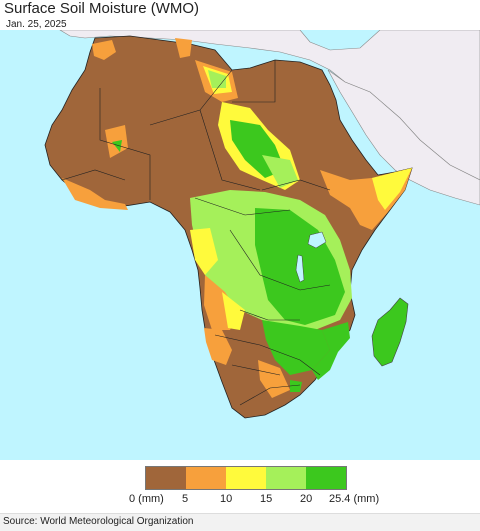 Image resolution: width=480 pixels, height=531 pixels. I want to click on madagascar-landmass, so click(390, 332).